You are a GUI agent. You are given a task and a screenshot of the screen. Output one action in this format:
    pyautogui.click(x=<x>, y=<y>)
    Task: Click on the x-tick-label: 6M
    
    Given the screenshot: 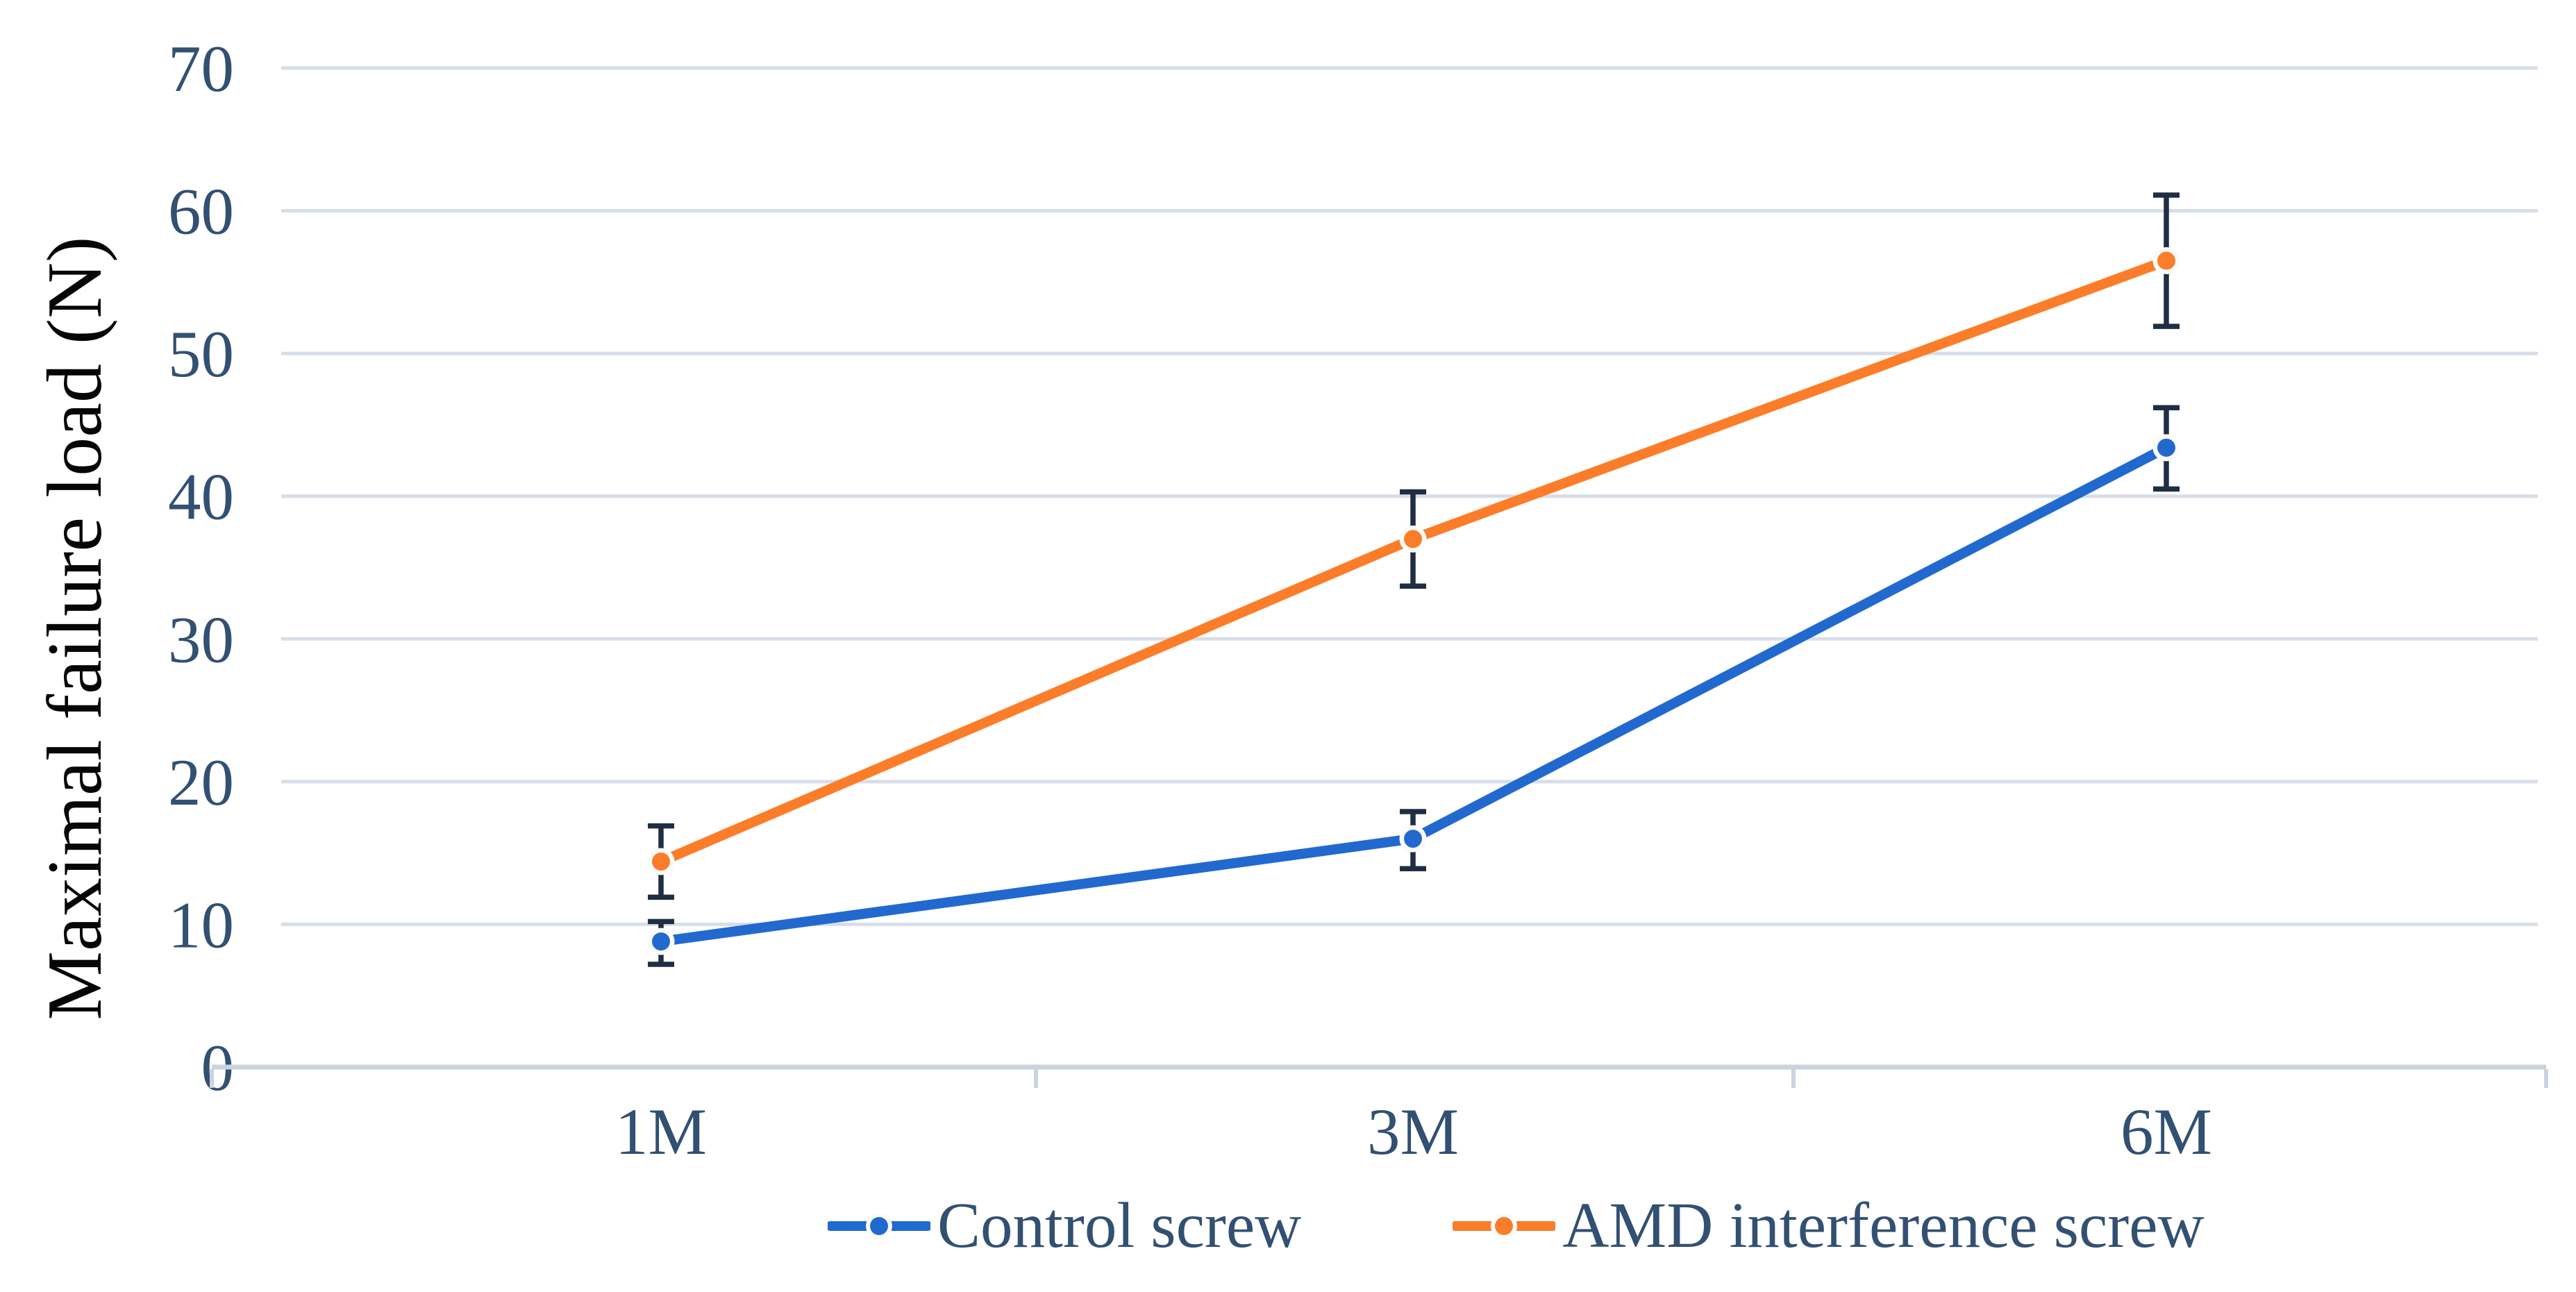 What is the action you would take?
    pyautogui.click(x=2166, y=1131)
    